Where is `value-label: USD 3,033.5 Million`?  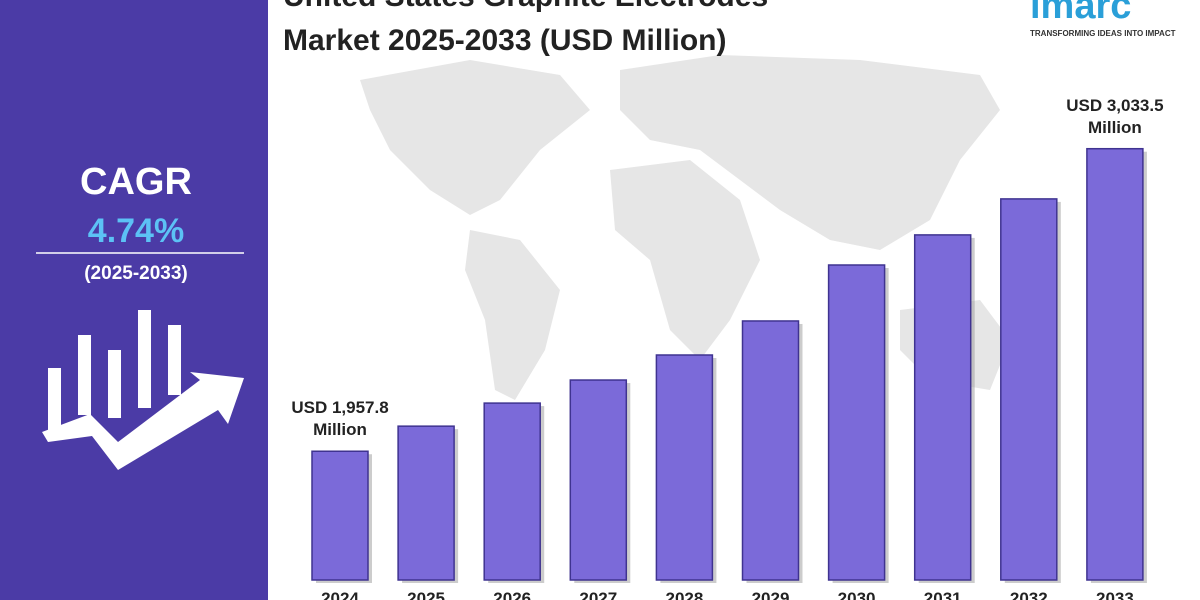
value-label: USD 3,033.5 Million is located at coordinates (1115, 116).